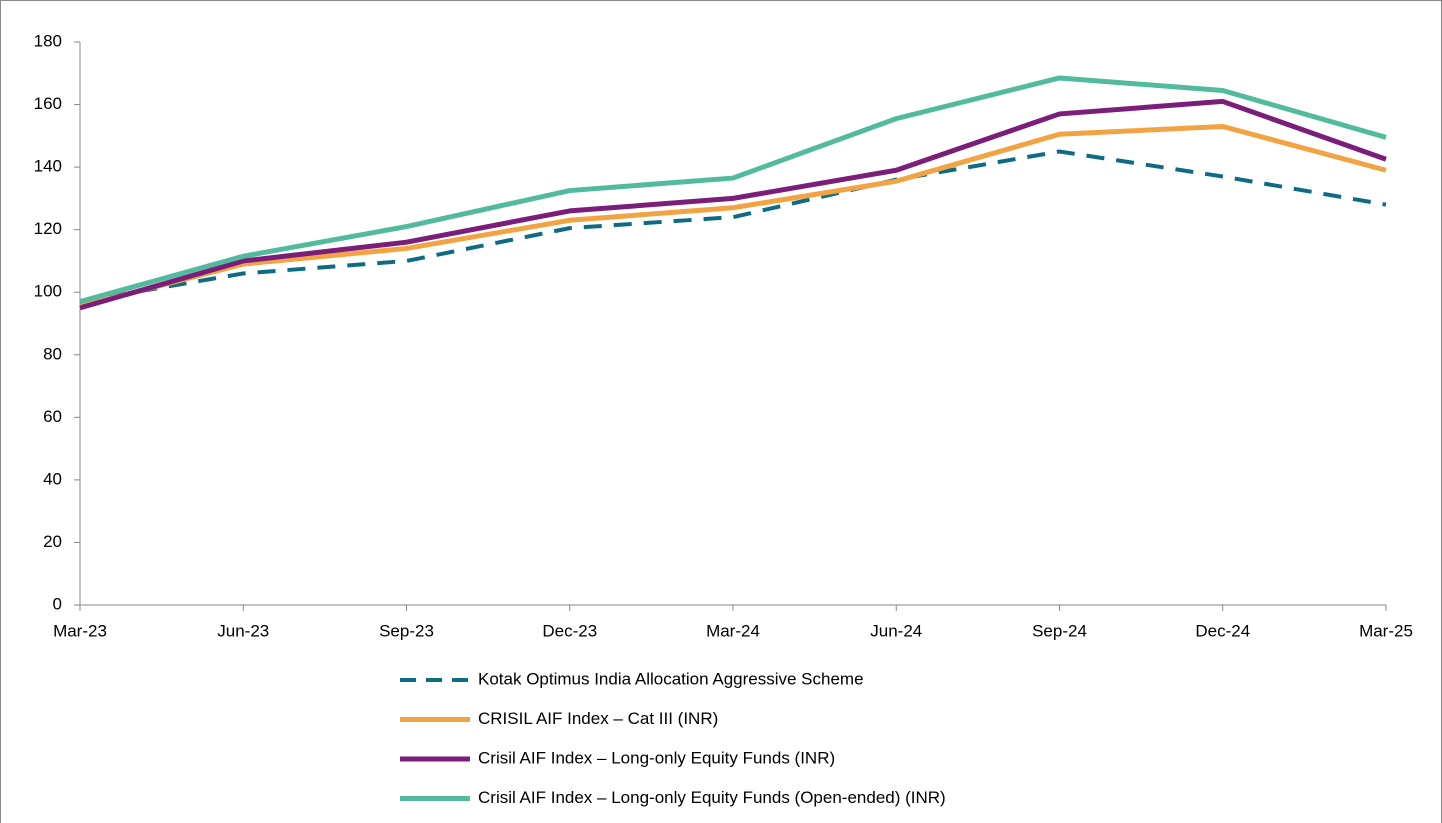  What do you see at coordinates (1386, 630) in the screenshot?
I see `x-tick-label: Mar-25` at bounding box center [1386, 630].